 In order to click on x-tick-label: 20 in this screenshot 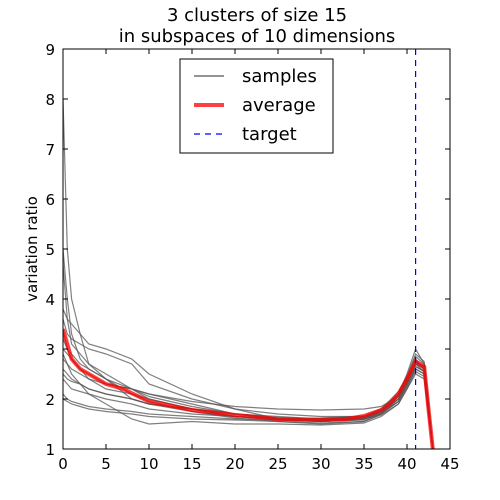, I will do `click(234, 464)`.